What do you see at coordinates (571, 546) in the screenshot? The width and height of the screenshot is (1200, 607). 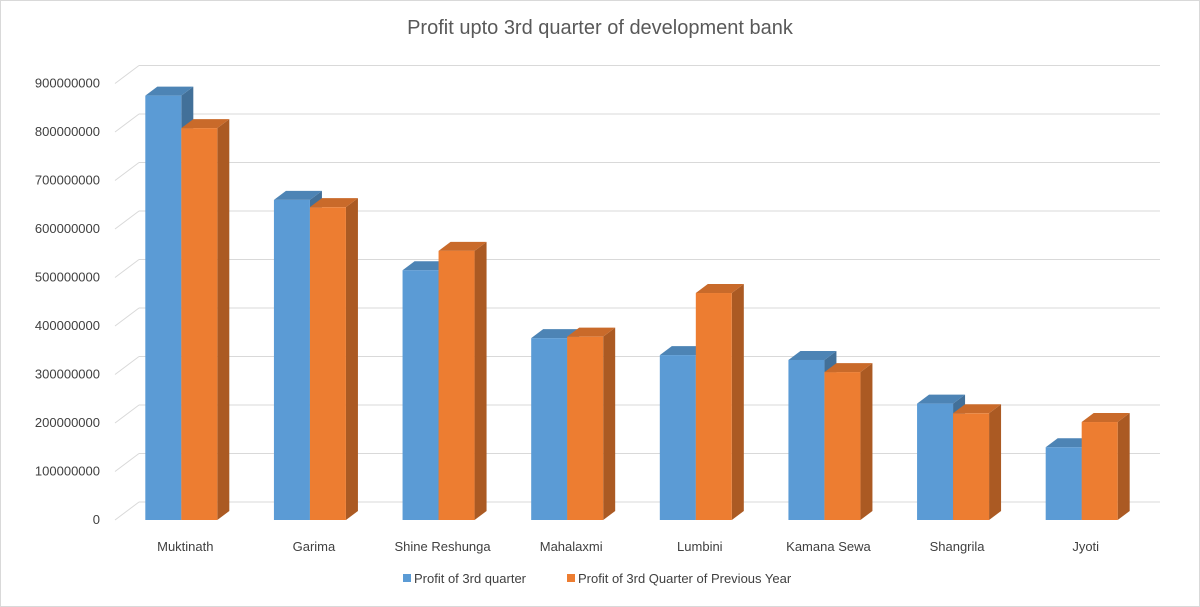 I see `x-category-label: Mahalaxmi` at bounding box center [571, 546].